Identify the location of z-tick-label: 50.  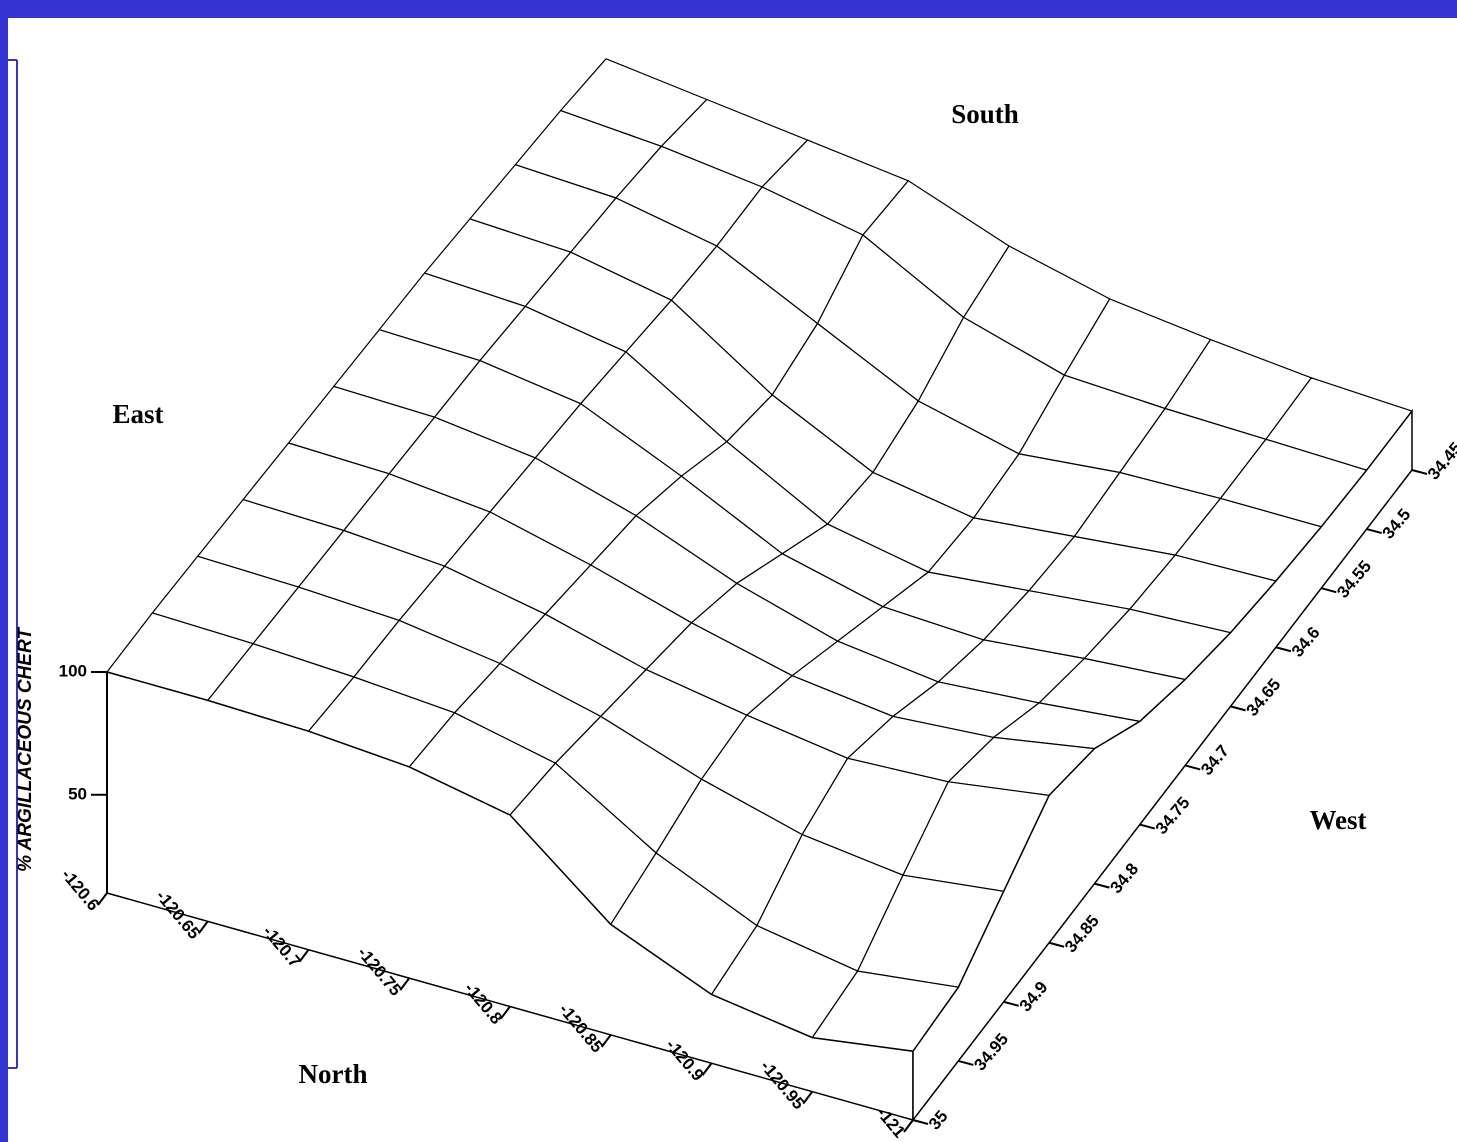
(77, 793).